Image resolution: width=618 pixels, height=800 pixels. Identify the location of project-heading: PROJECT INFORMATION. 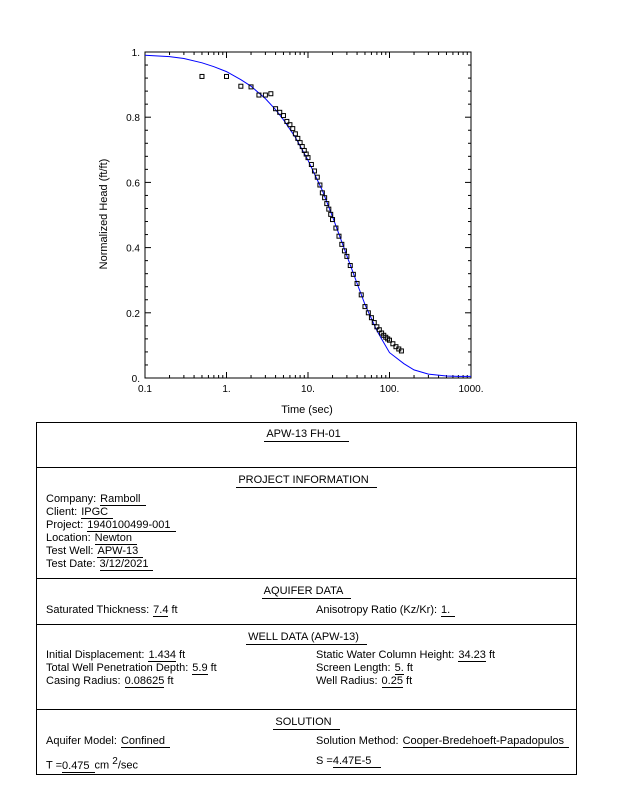
(306, 481).